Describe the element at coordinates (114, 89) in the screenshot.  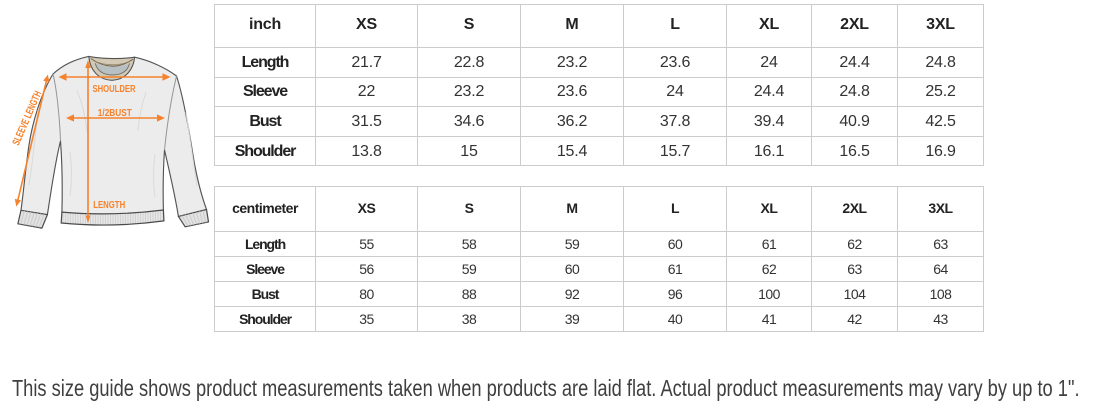
I see `svg-text: SHOULDER` at that location.